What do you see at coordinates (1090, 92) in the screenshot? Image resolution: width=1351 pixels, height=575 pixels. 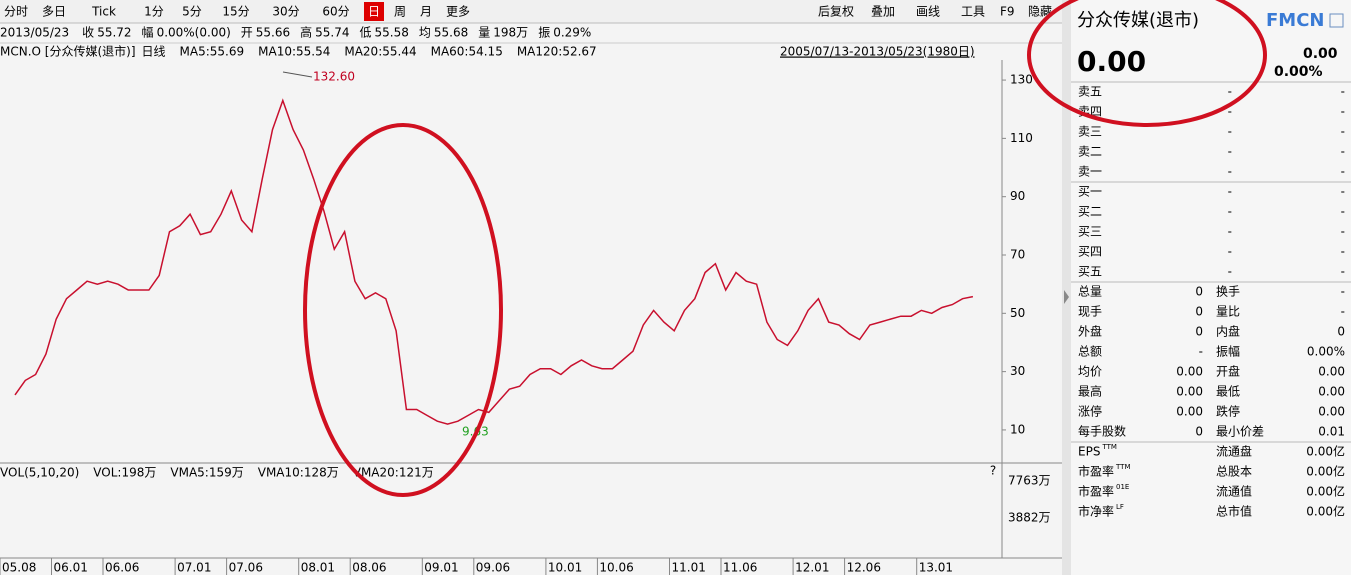 I see `book-label: 卖五` at bounding box center [1090, 92].